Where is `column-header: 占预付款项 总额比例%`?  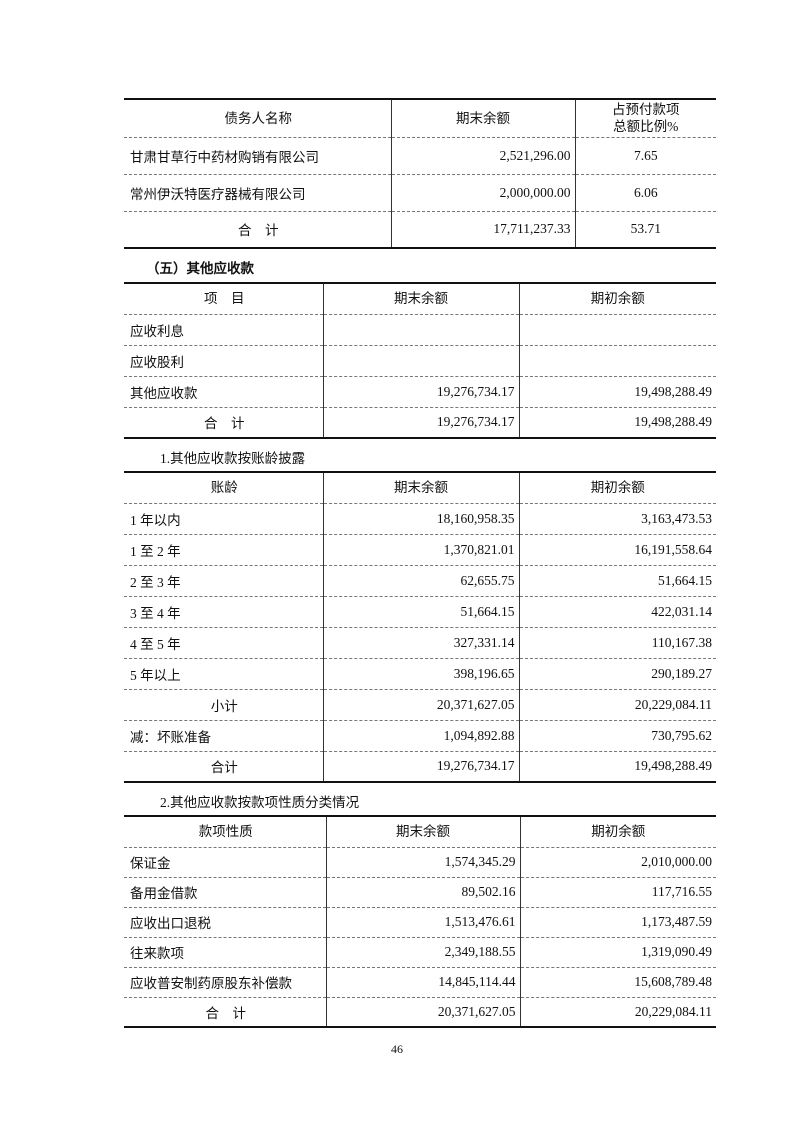
column-header: 占预付款项 总额比例% is located at coordinates (645, 118).